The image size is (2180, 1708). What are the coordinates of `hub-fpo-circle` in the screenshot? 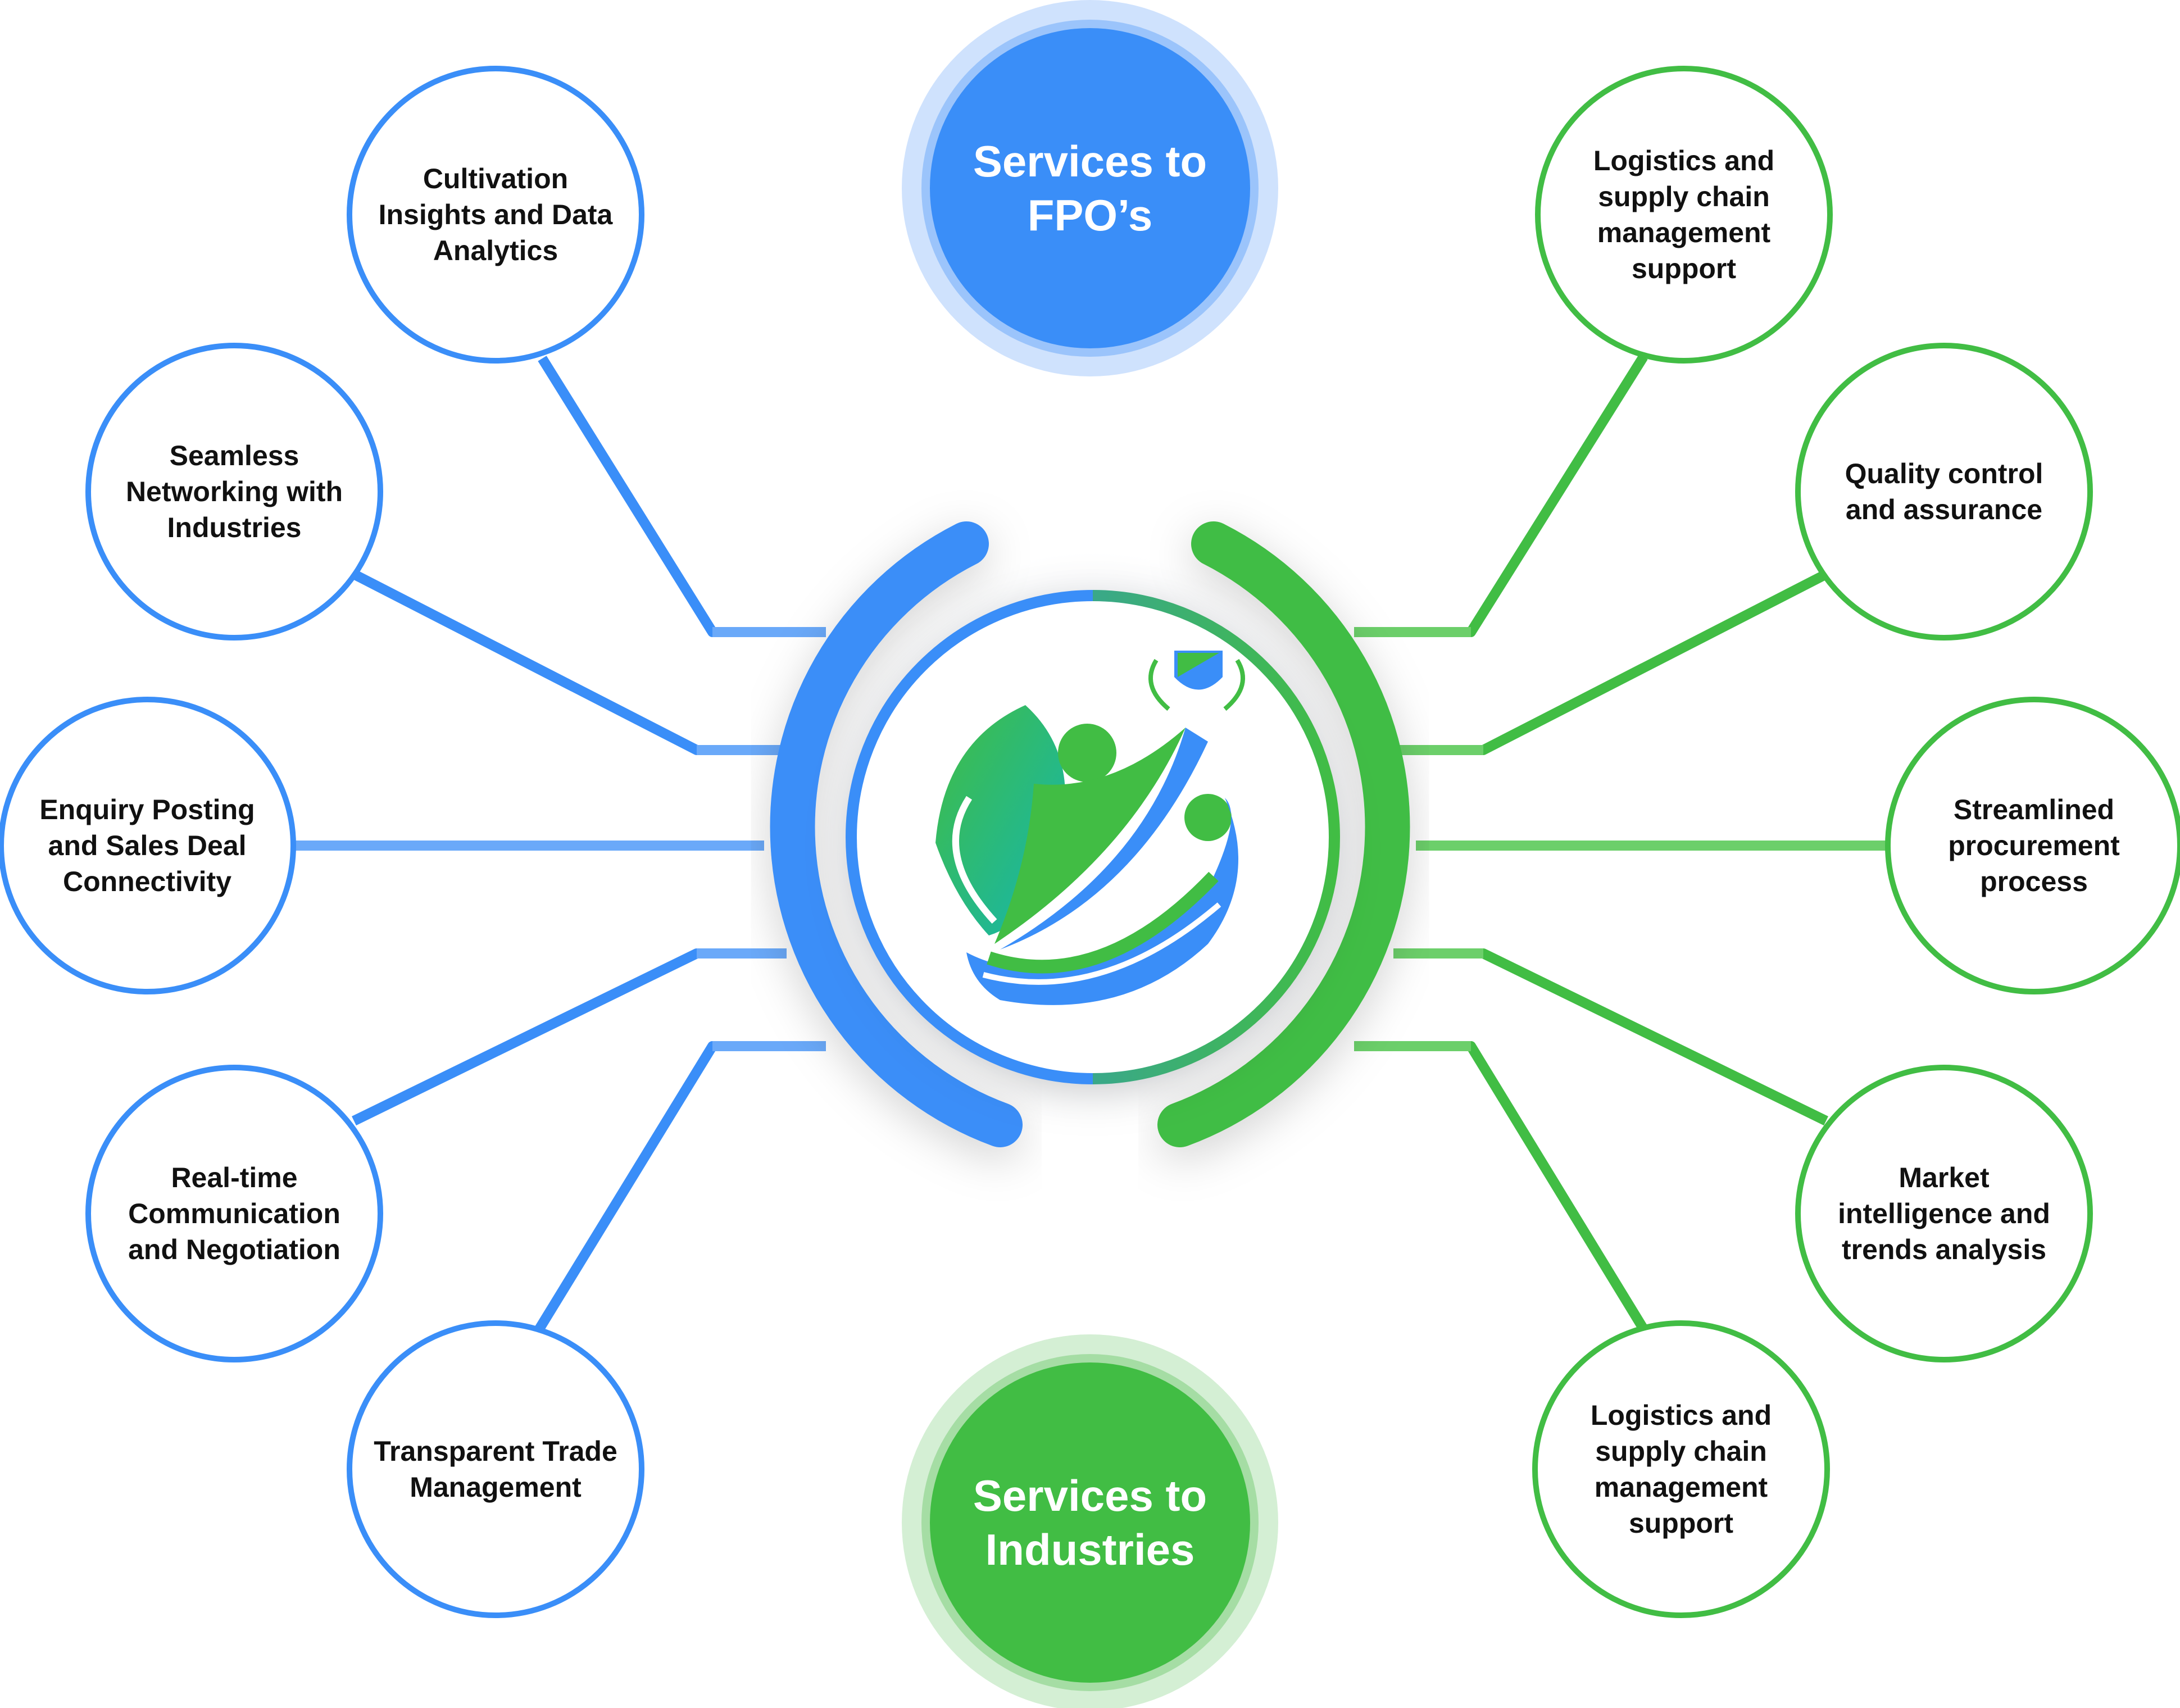 It's located at (1090, 188).